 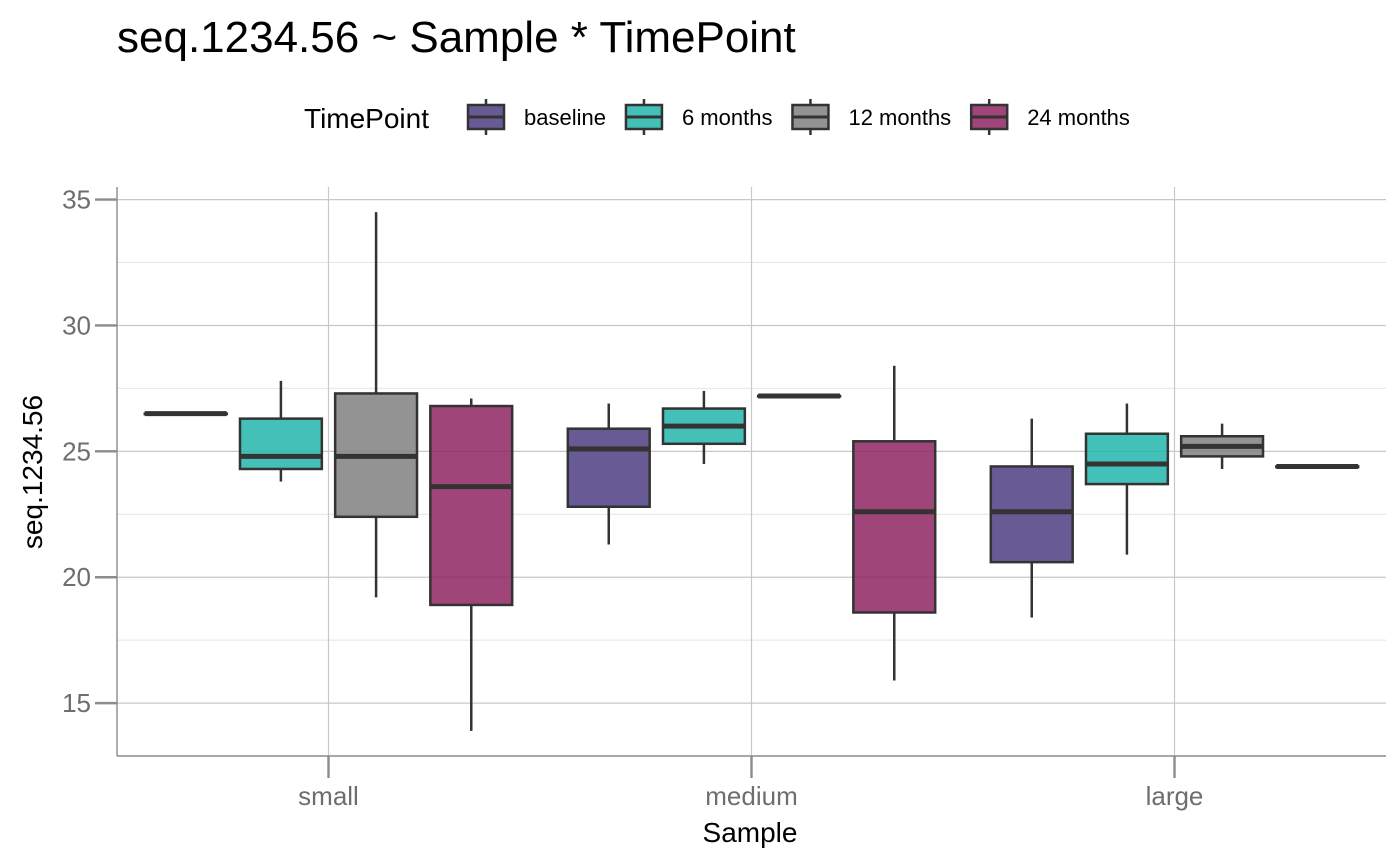 I want to click on legend-label: 12 months, so click(x=899, y=117).